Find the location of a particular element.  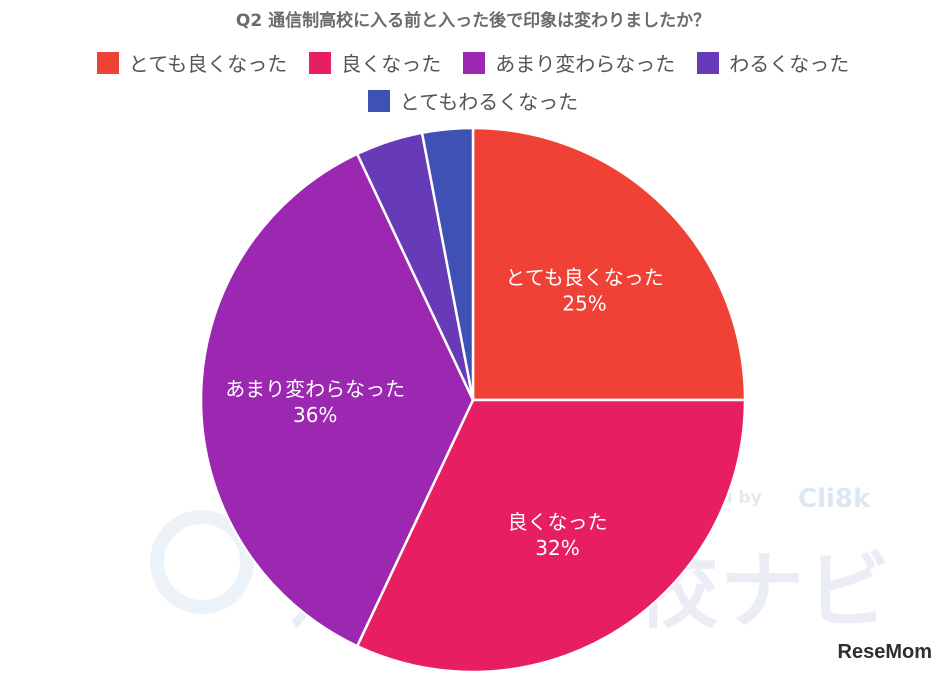

resemom-logo: ReseMom is located at coordinates (884, 652).